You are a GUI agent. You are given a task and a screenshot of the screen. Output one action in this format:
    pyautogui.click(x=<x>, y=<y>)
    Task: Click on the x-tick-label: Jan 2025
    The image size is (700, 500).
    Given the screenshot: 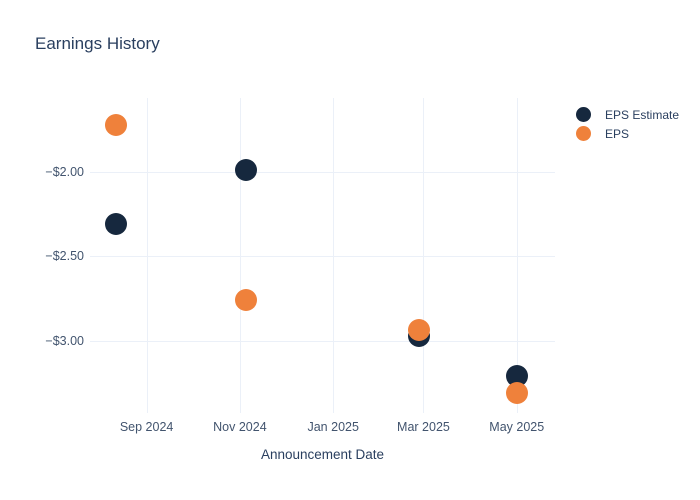 What is the action you would take?
    pyautogui.click(x=333, y=427)
    